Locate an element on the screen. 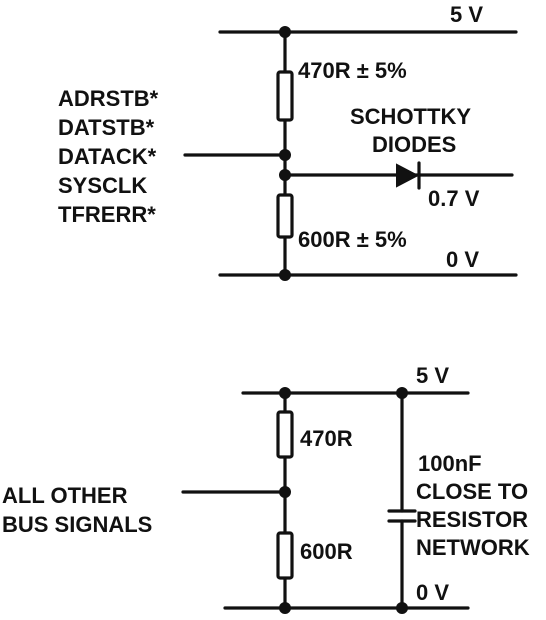 Image resolution: width=546 pixels, height=620 pixels. bottom-upper-resistor-label: 470R is located at coordinates (326, 438).